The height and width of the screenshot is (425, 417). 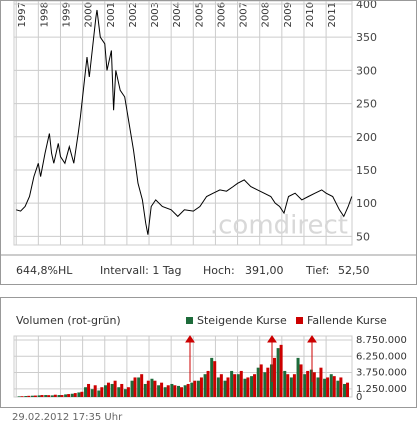 I want to click on x-tick-label: 2006, so click(x=221, y=14).